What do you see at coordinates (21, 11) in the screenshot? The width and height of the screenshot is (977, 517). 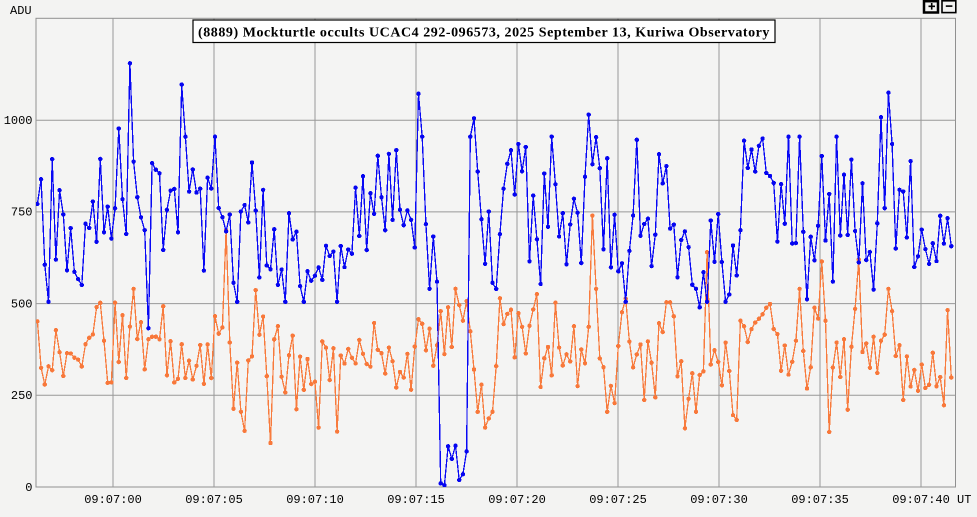 I see `svg-text: ADU` at bounding box center [21, 11].